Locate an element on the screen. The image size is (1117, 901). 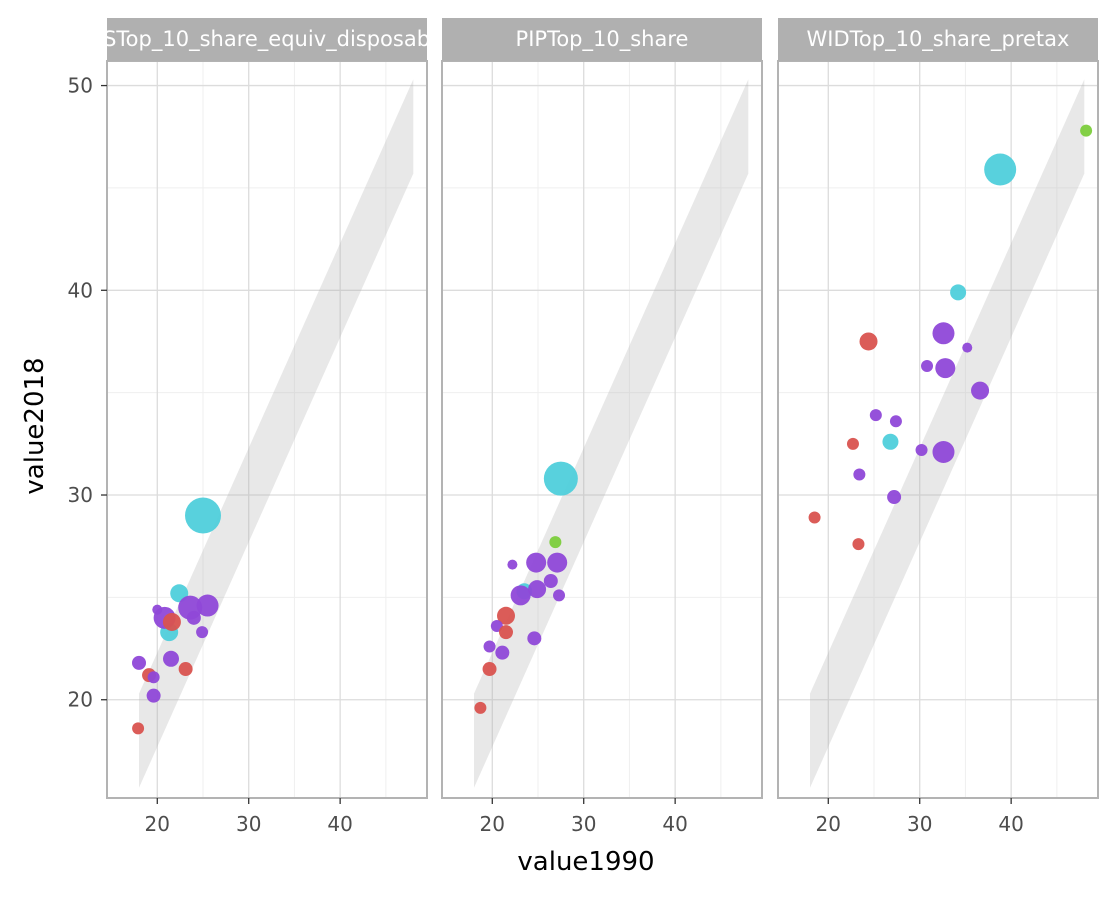
y-tick-label: 50 is located at coordinates (80, 86).